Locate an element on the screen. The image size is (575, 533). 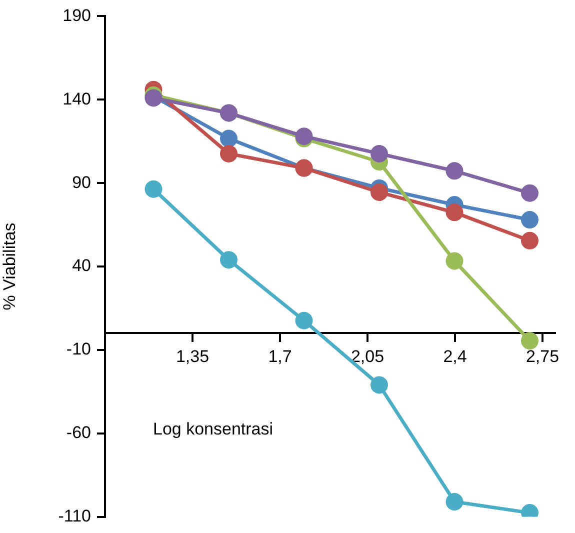
x-tick-label: 2,05 is located at coordinates (367, 356).